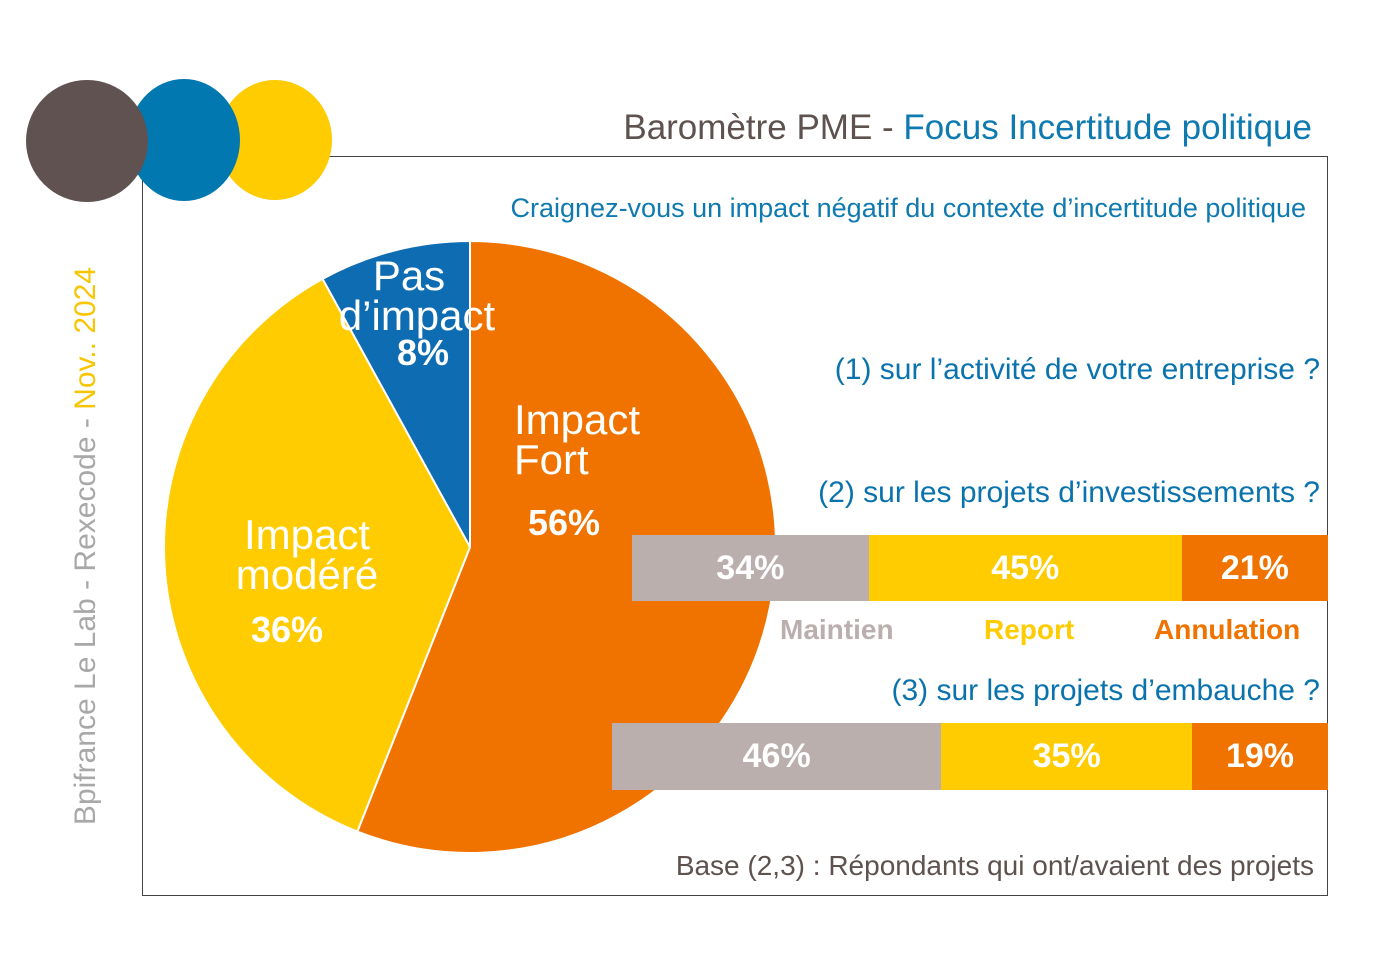 This screenshot has height=966, width=1390. Describe the element at coordinates (777, 756) in the screenshot. I see `bar-hiring-maintien: 46%` at that location.